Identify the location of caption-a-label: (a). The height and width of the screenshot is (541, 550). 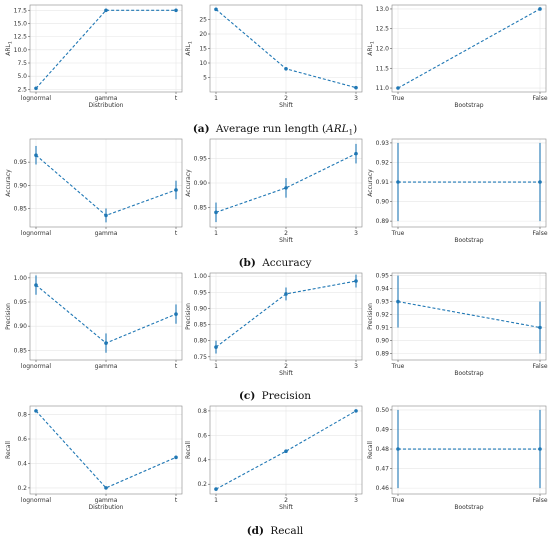
(201, 129).